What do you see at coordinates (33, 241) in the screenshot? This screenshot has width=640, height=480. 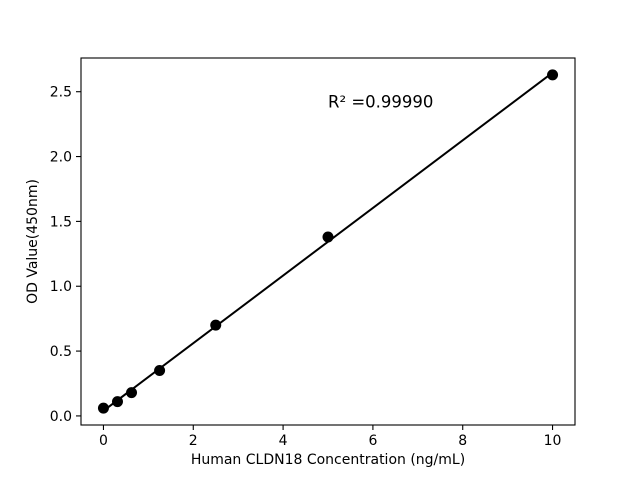 I see `y-axis-label: OD Value(450nm)` at bounding box center [33, 241].